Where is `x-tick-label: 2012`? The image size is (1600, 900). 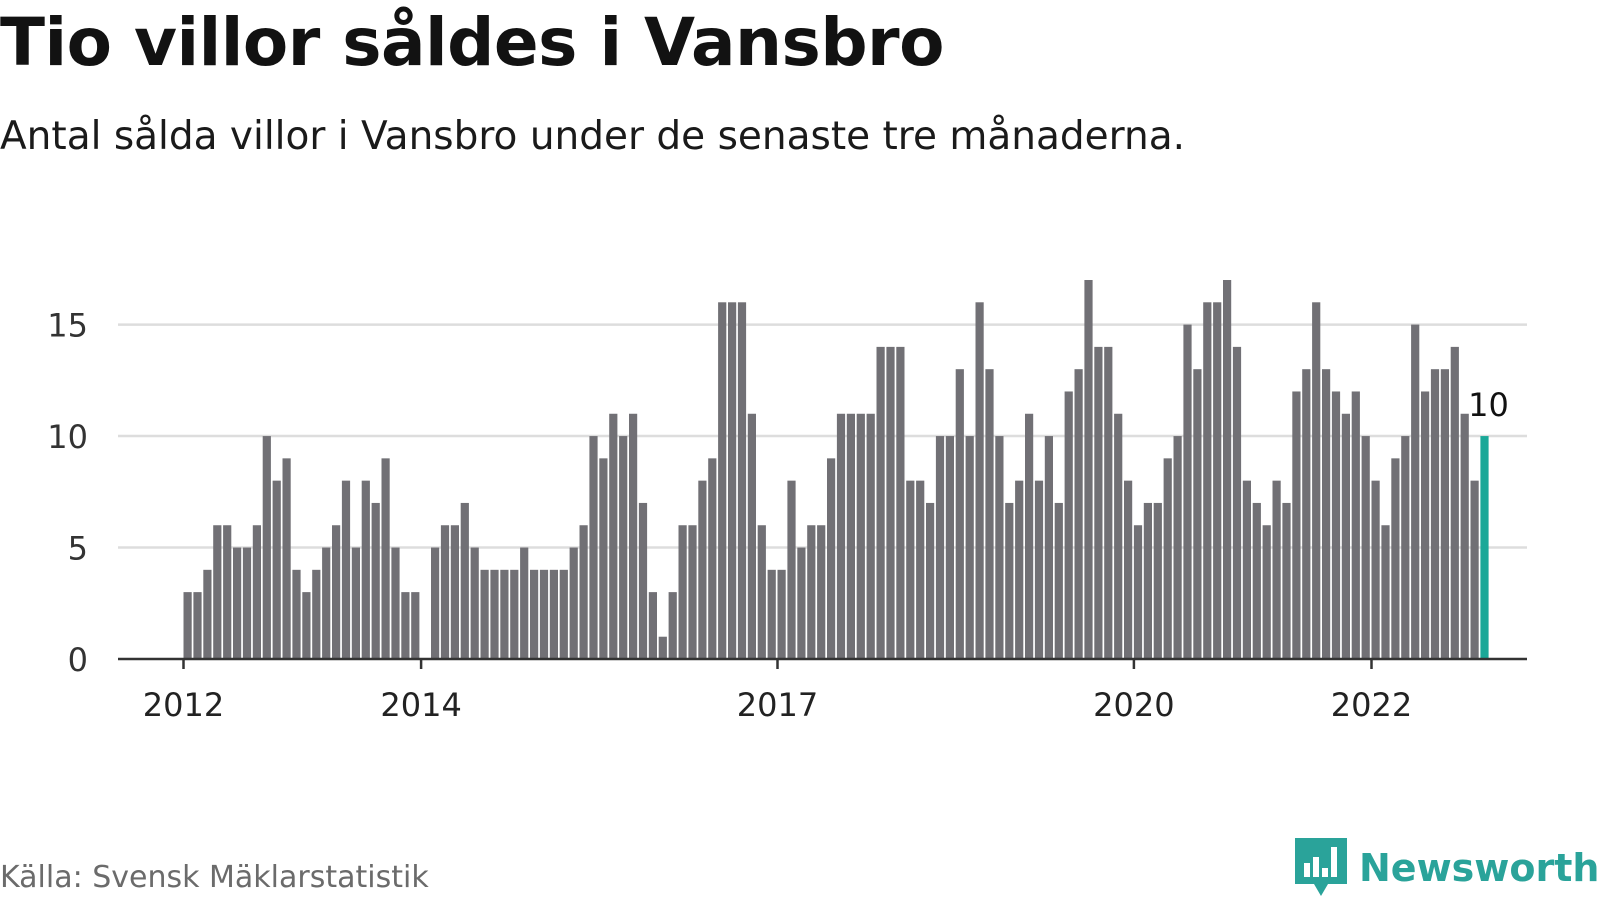 x-tick-label: 2012 is located at coordinates (183, 705).